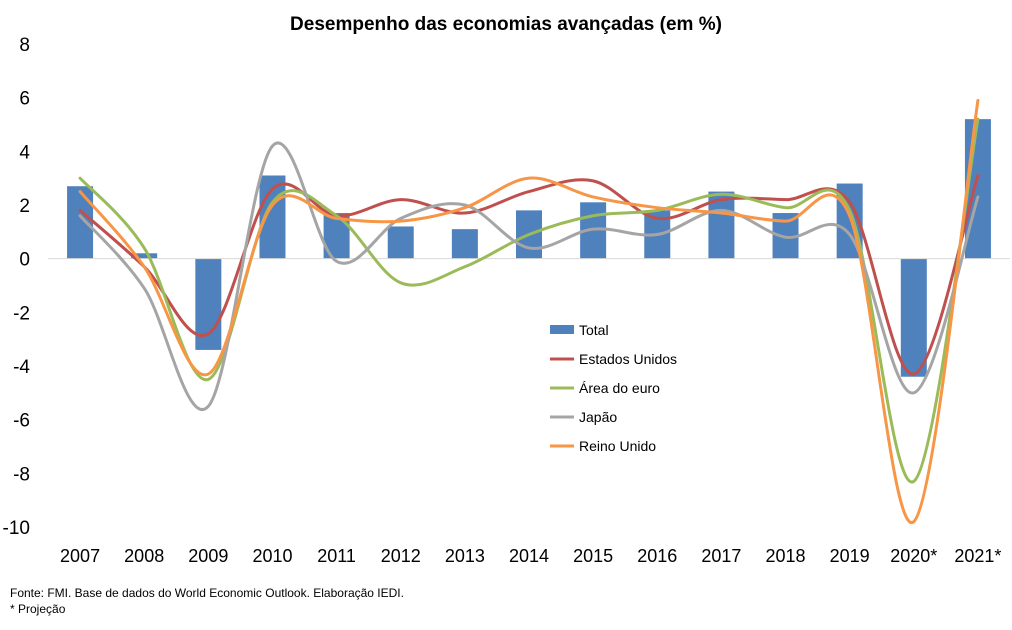 This screenshot has height=630, width=1012. What do you see at coordinates (80, 222) in the screenshot?
I see `bar-2007` at bounding box center [80, 222].